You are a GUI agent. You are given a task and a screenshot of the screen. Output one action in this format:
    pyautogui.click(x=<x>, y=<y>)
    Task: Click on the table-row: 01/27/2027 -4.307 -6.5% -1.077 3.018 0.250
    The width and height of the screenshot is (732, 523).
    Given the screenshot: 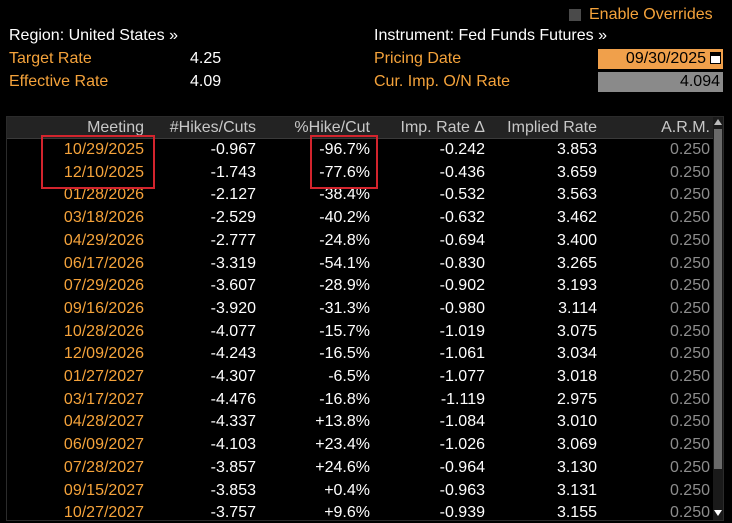 What is the action you would take?
    pyautogui.click(x=360, y=377)
    